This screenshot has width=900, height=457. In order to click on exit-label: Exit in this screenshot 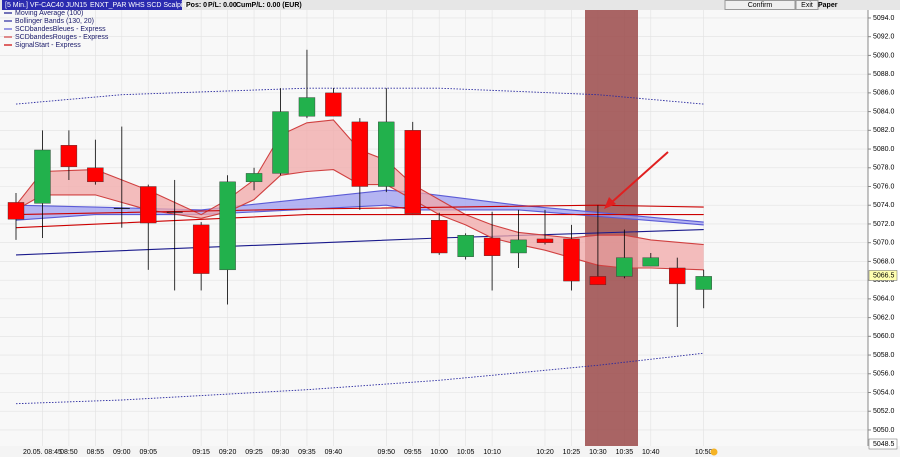, I will do `click(807, 5)`.